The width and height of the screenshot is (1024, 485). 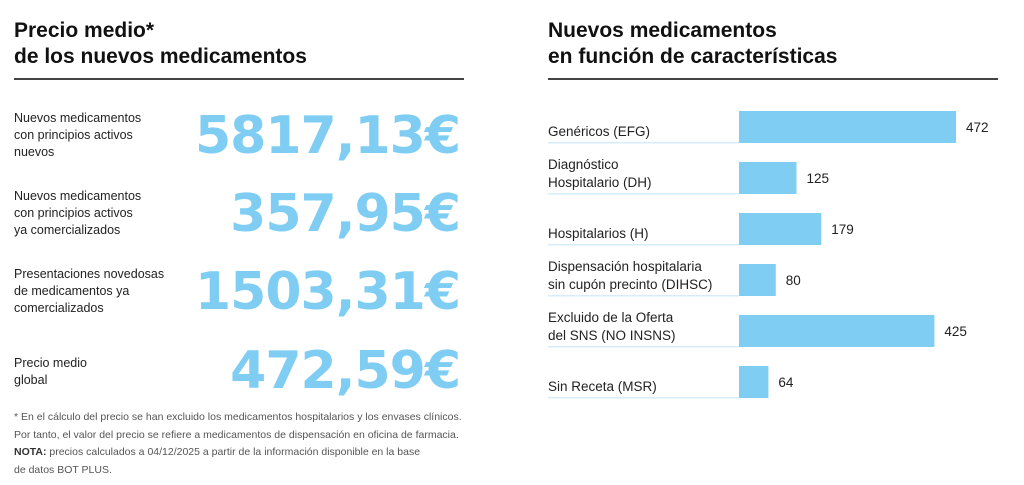 What do you see at coordinates (63, 469) in the screenshot?
I see `note-line: de datos BOT PLUS.` at bounding box center [63, 469].